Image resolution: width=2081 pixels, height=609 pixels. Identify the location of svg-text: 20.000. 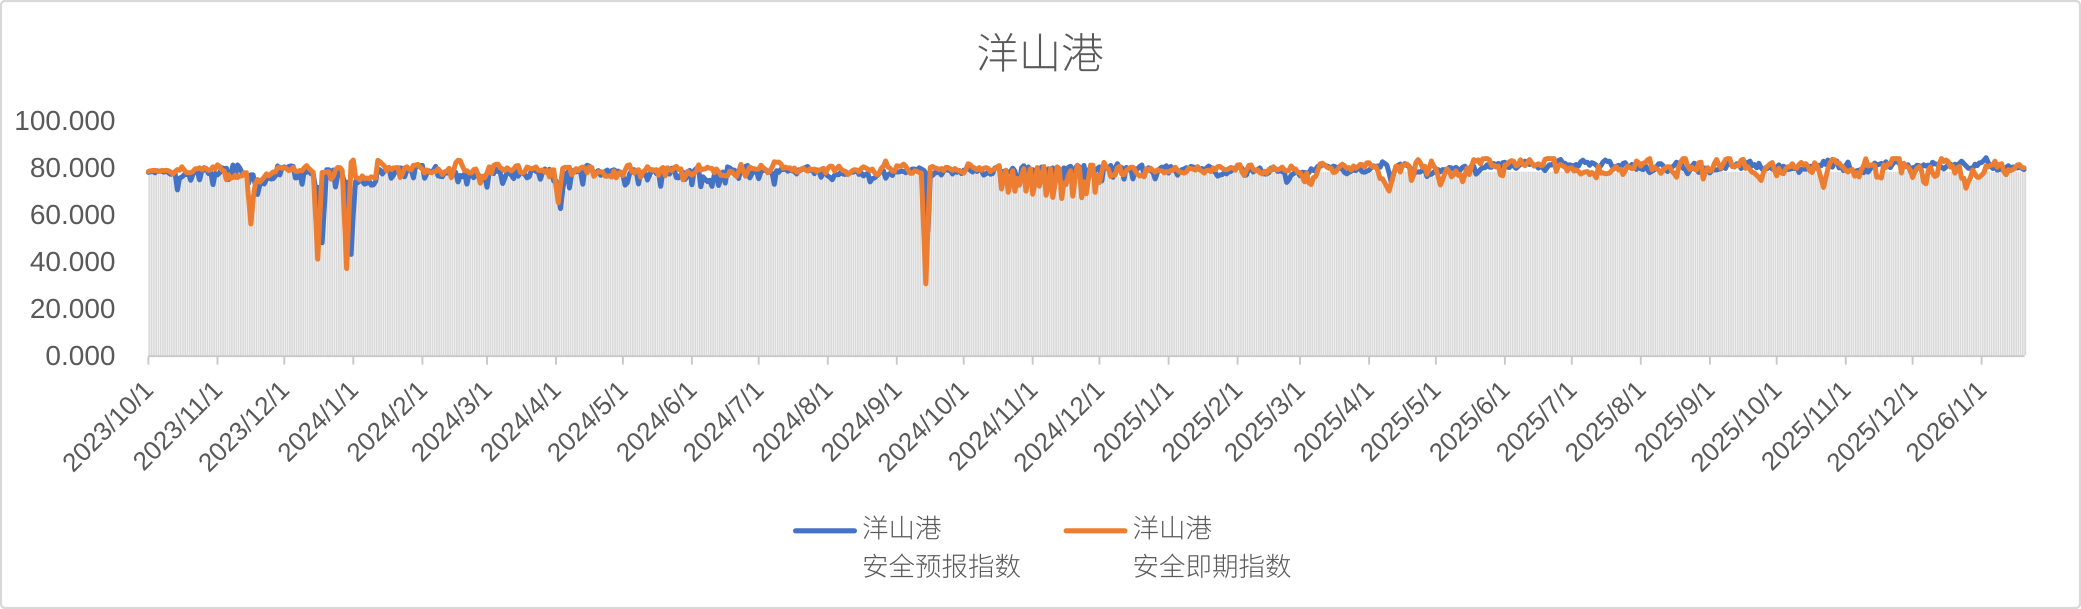
(73, 308).